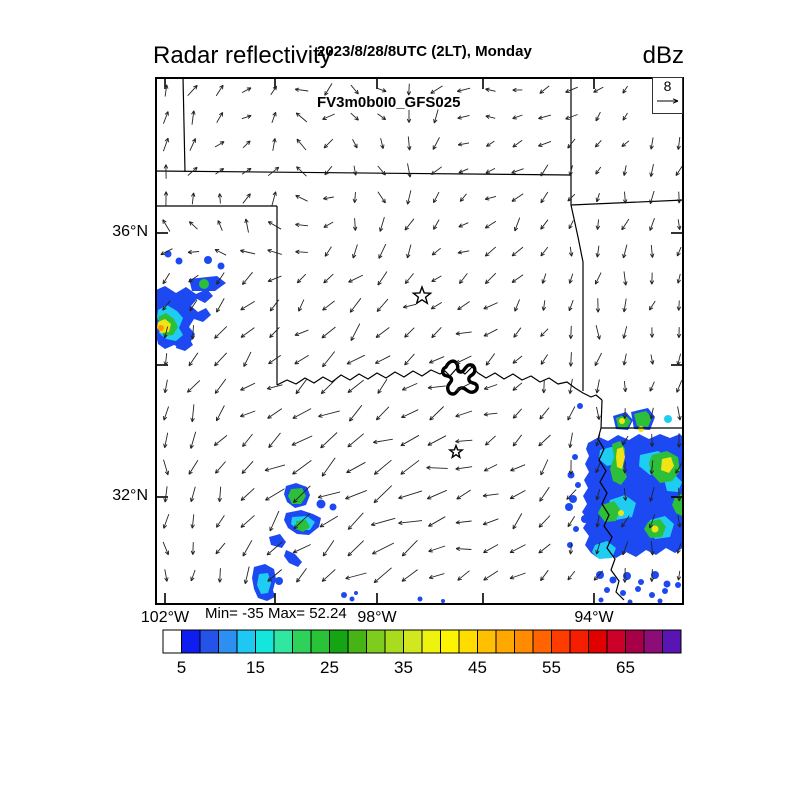 The width and height of the screenshot is (800, 800). What do you see at coordinates (477, 667) in the screenshot?
I see `colorbar-tick-label: 45` at bounding box center [477, 667].